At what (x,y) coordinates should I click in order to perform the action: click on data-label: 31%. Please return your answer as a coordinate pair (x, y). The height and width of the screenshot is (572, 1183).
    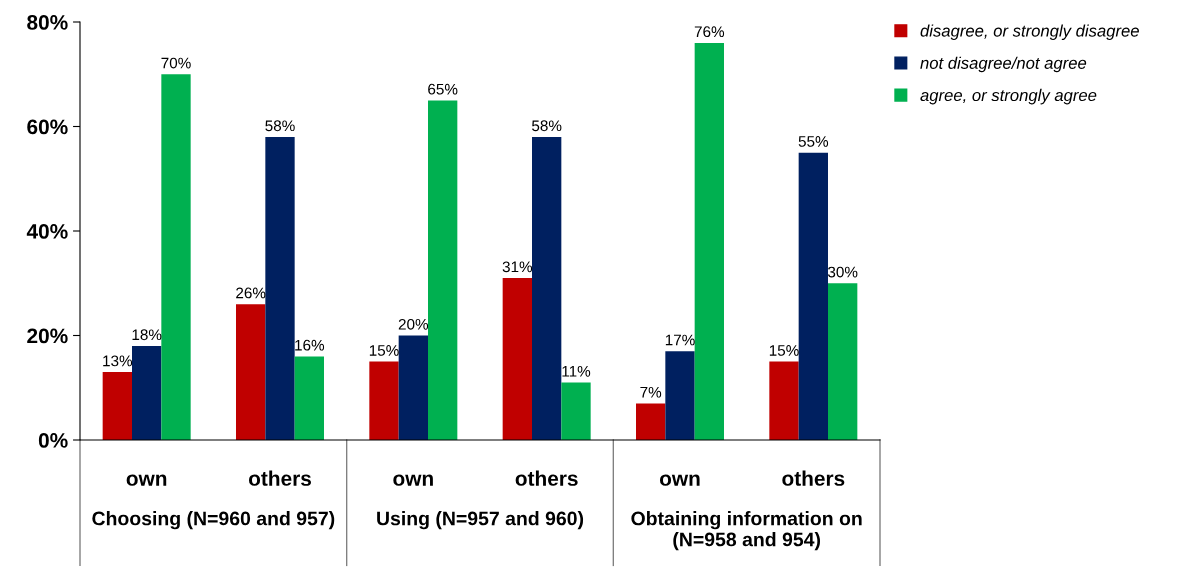
    Looking at the image, I should click on (517, 267).